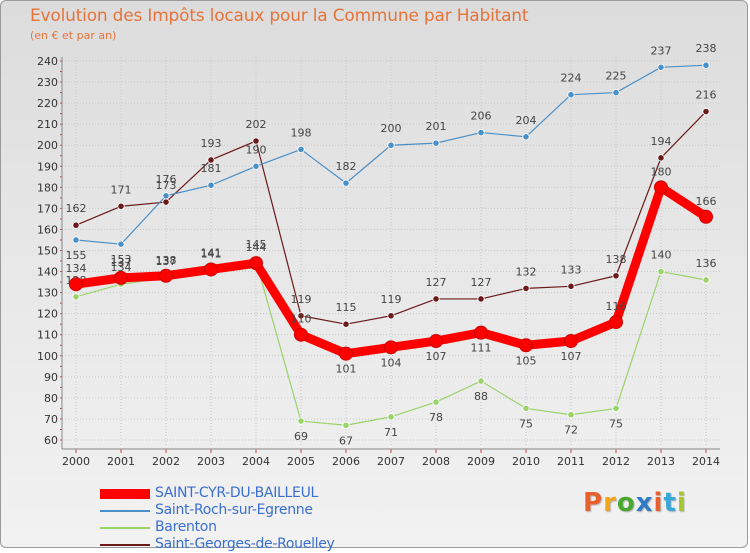 The width and height of the screenshot is (750, 553). What do you see at coordinates (47, 335) in the screenshot?
I see `y-tick-label: 110` at bounding box center [47, 335].